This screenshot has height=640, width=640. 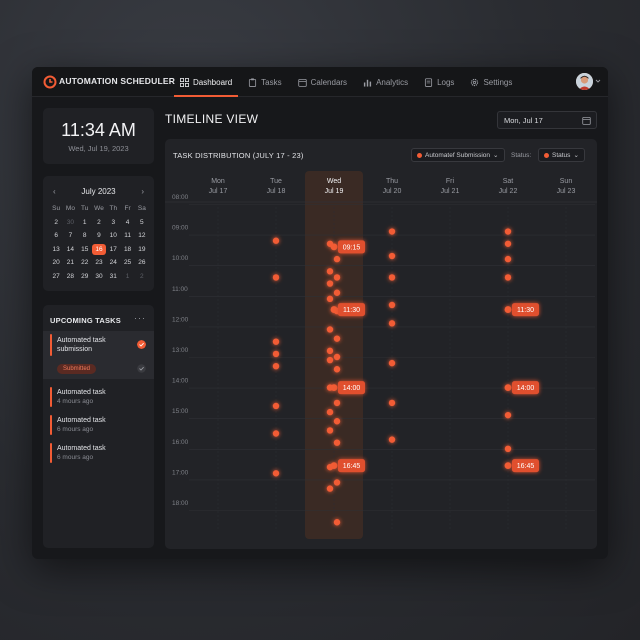 I want to click on time-callout-label: 09:15, so click(x=352, y=247).